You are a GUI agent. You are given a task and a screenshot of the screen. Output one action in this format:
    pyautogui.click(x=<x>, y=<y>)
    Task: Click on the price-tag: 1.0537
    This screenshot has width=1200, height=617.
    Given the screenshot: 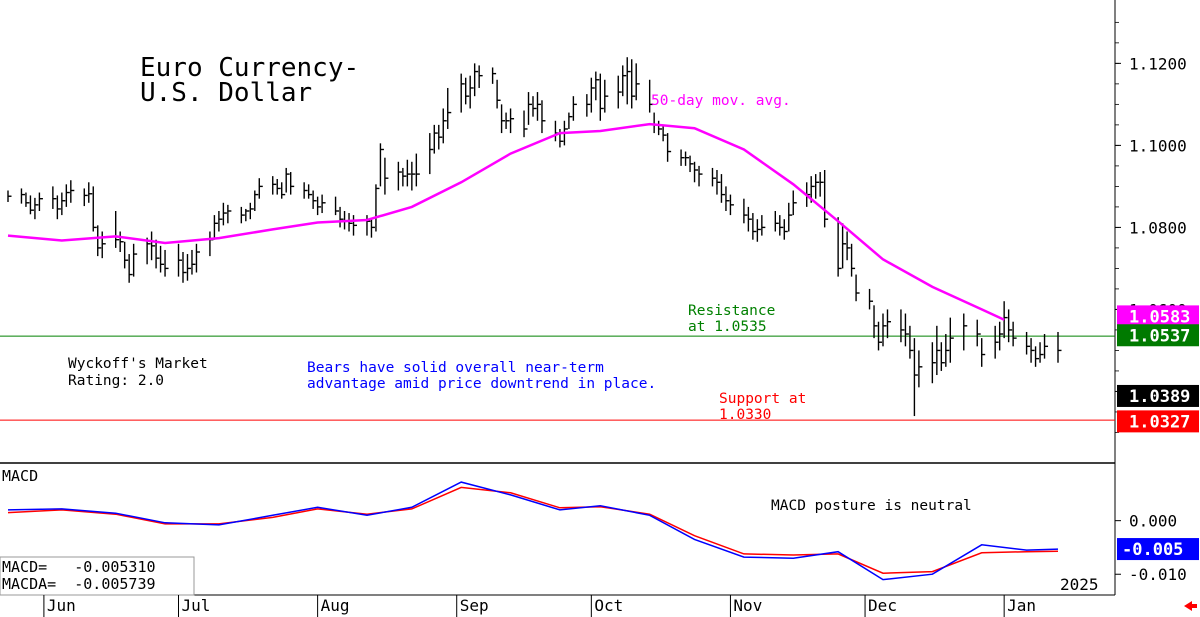 What is the action you would take?
    pyautogui.click(x=1158, y=335)
    